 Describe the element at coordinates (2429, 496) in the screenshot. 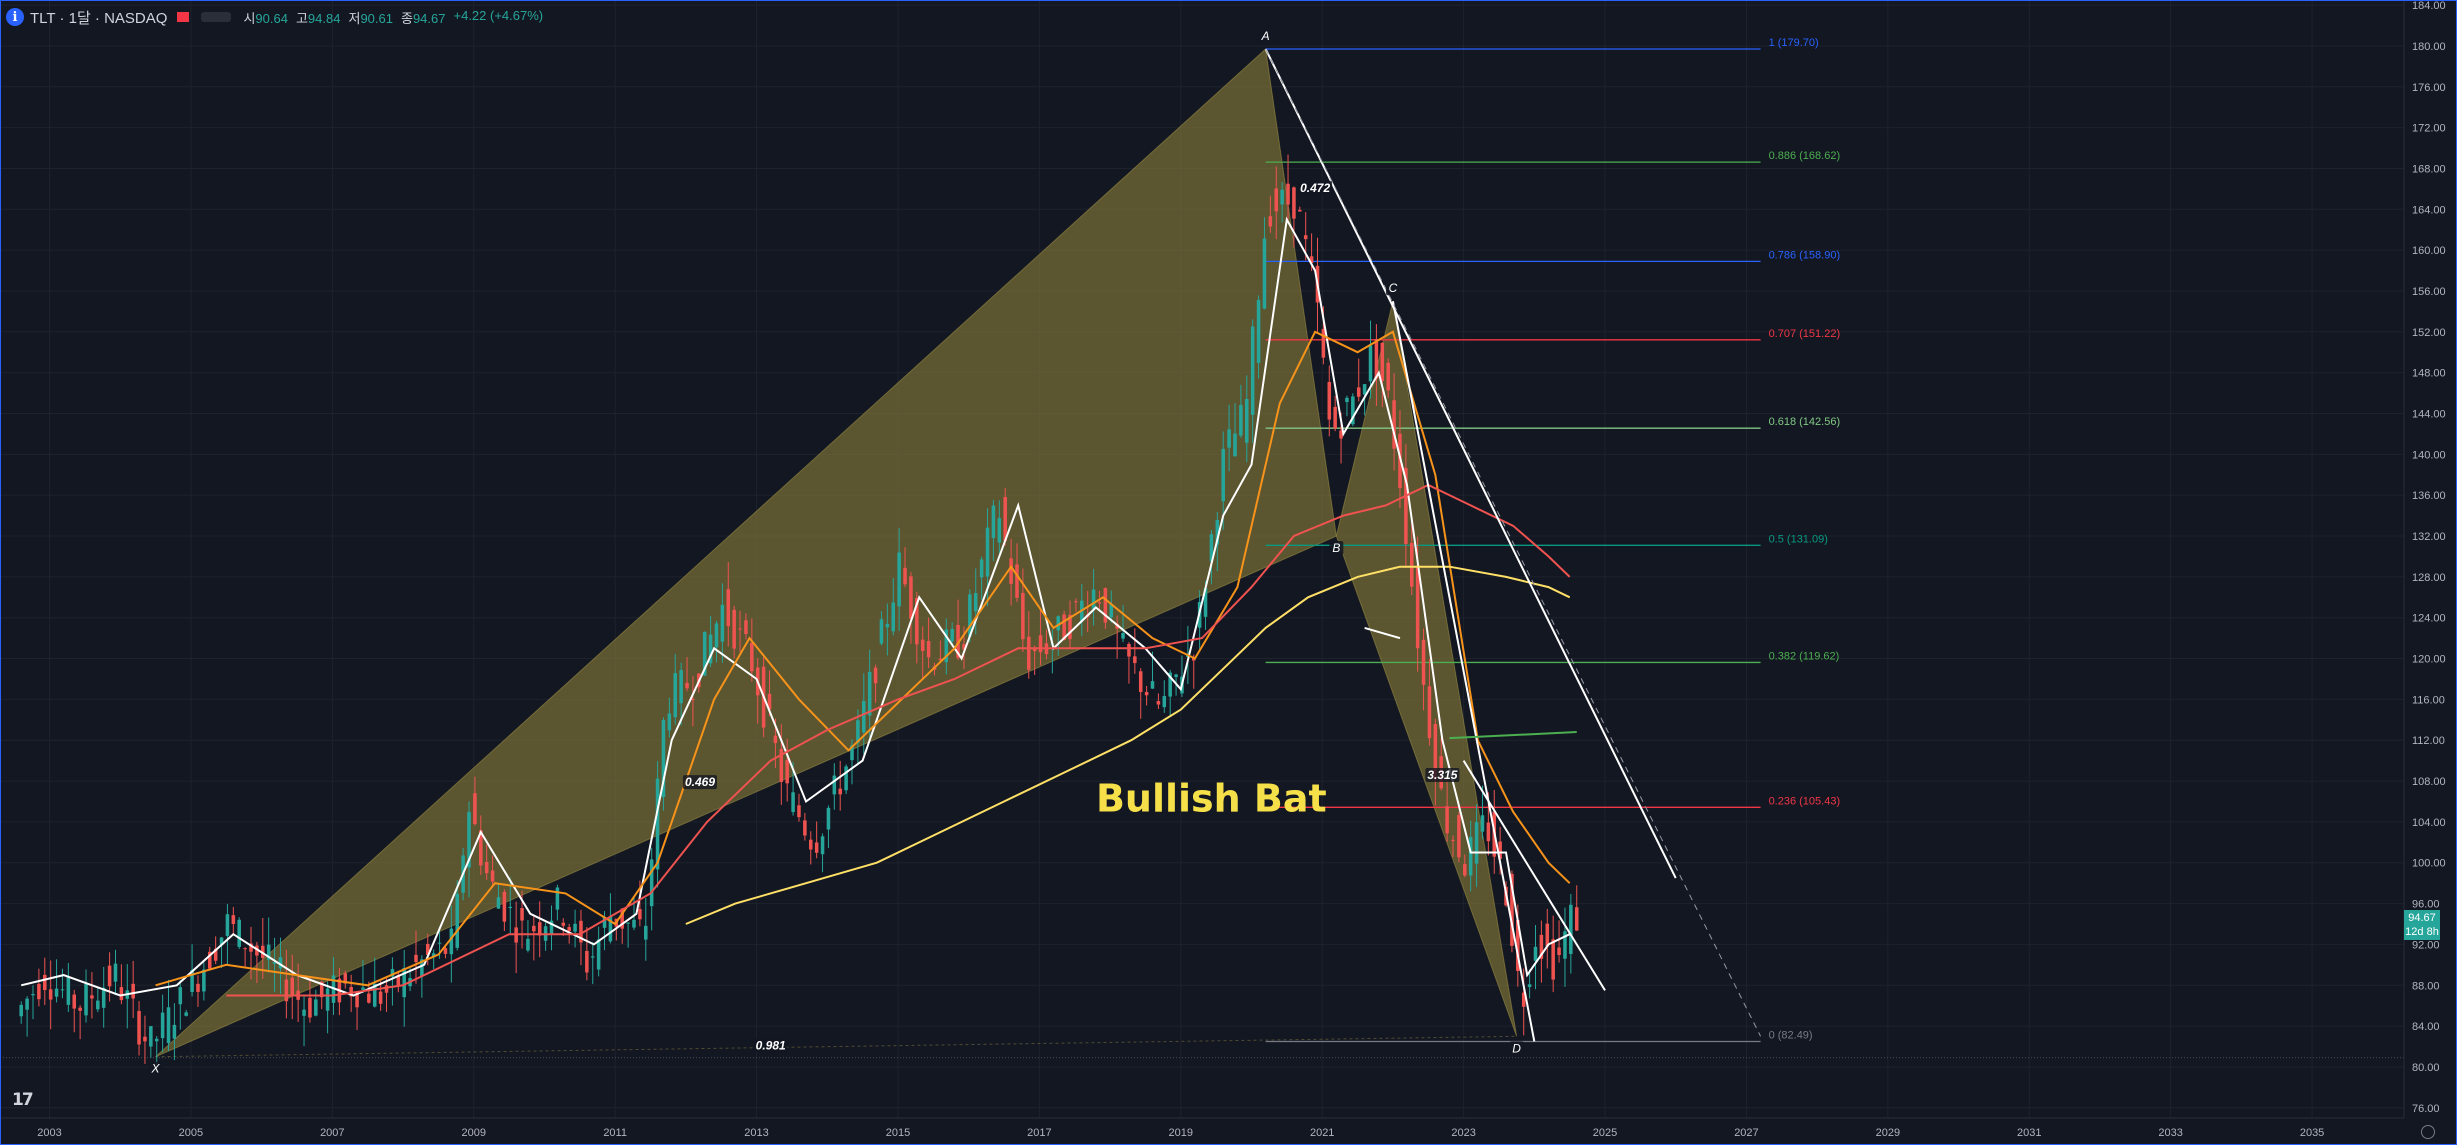

I see `price-tick-label: 136.00` at that location.